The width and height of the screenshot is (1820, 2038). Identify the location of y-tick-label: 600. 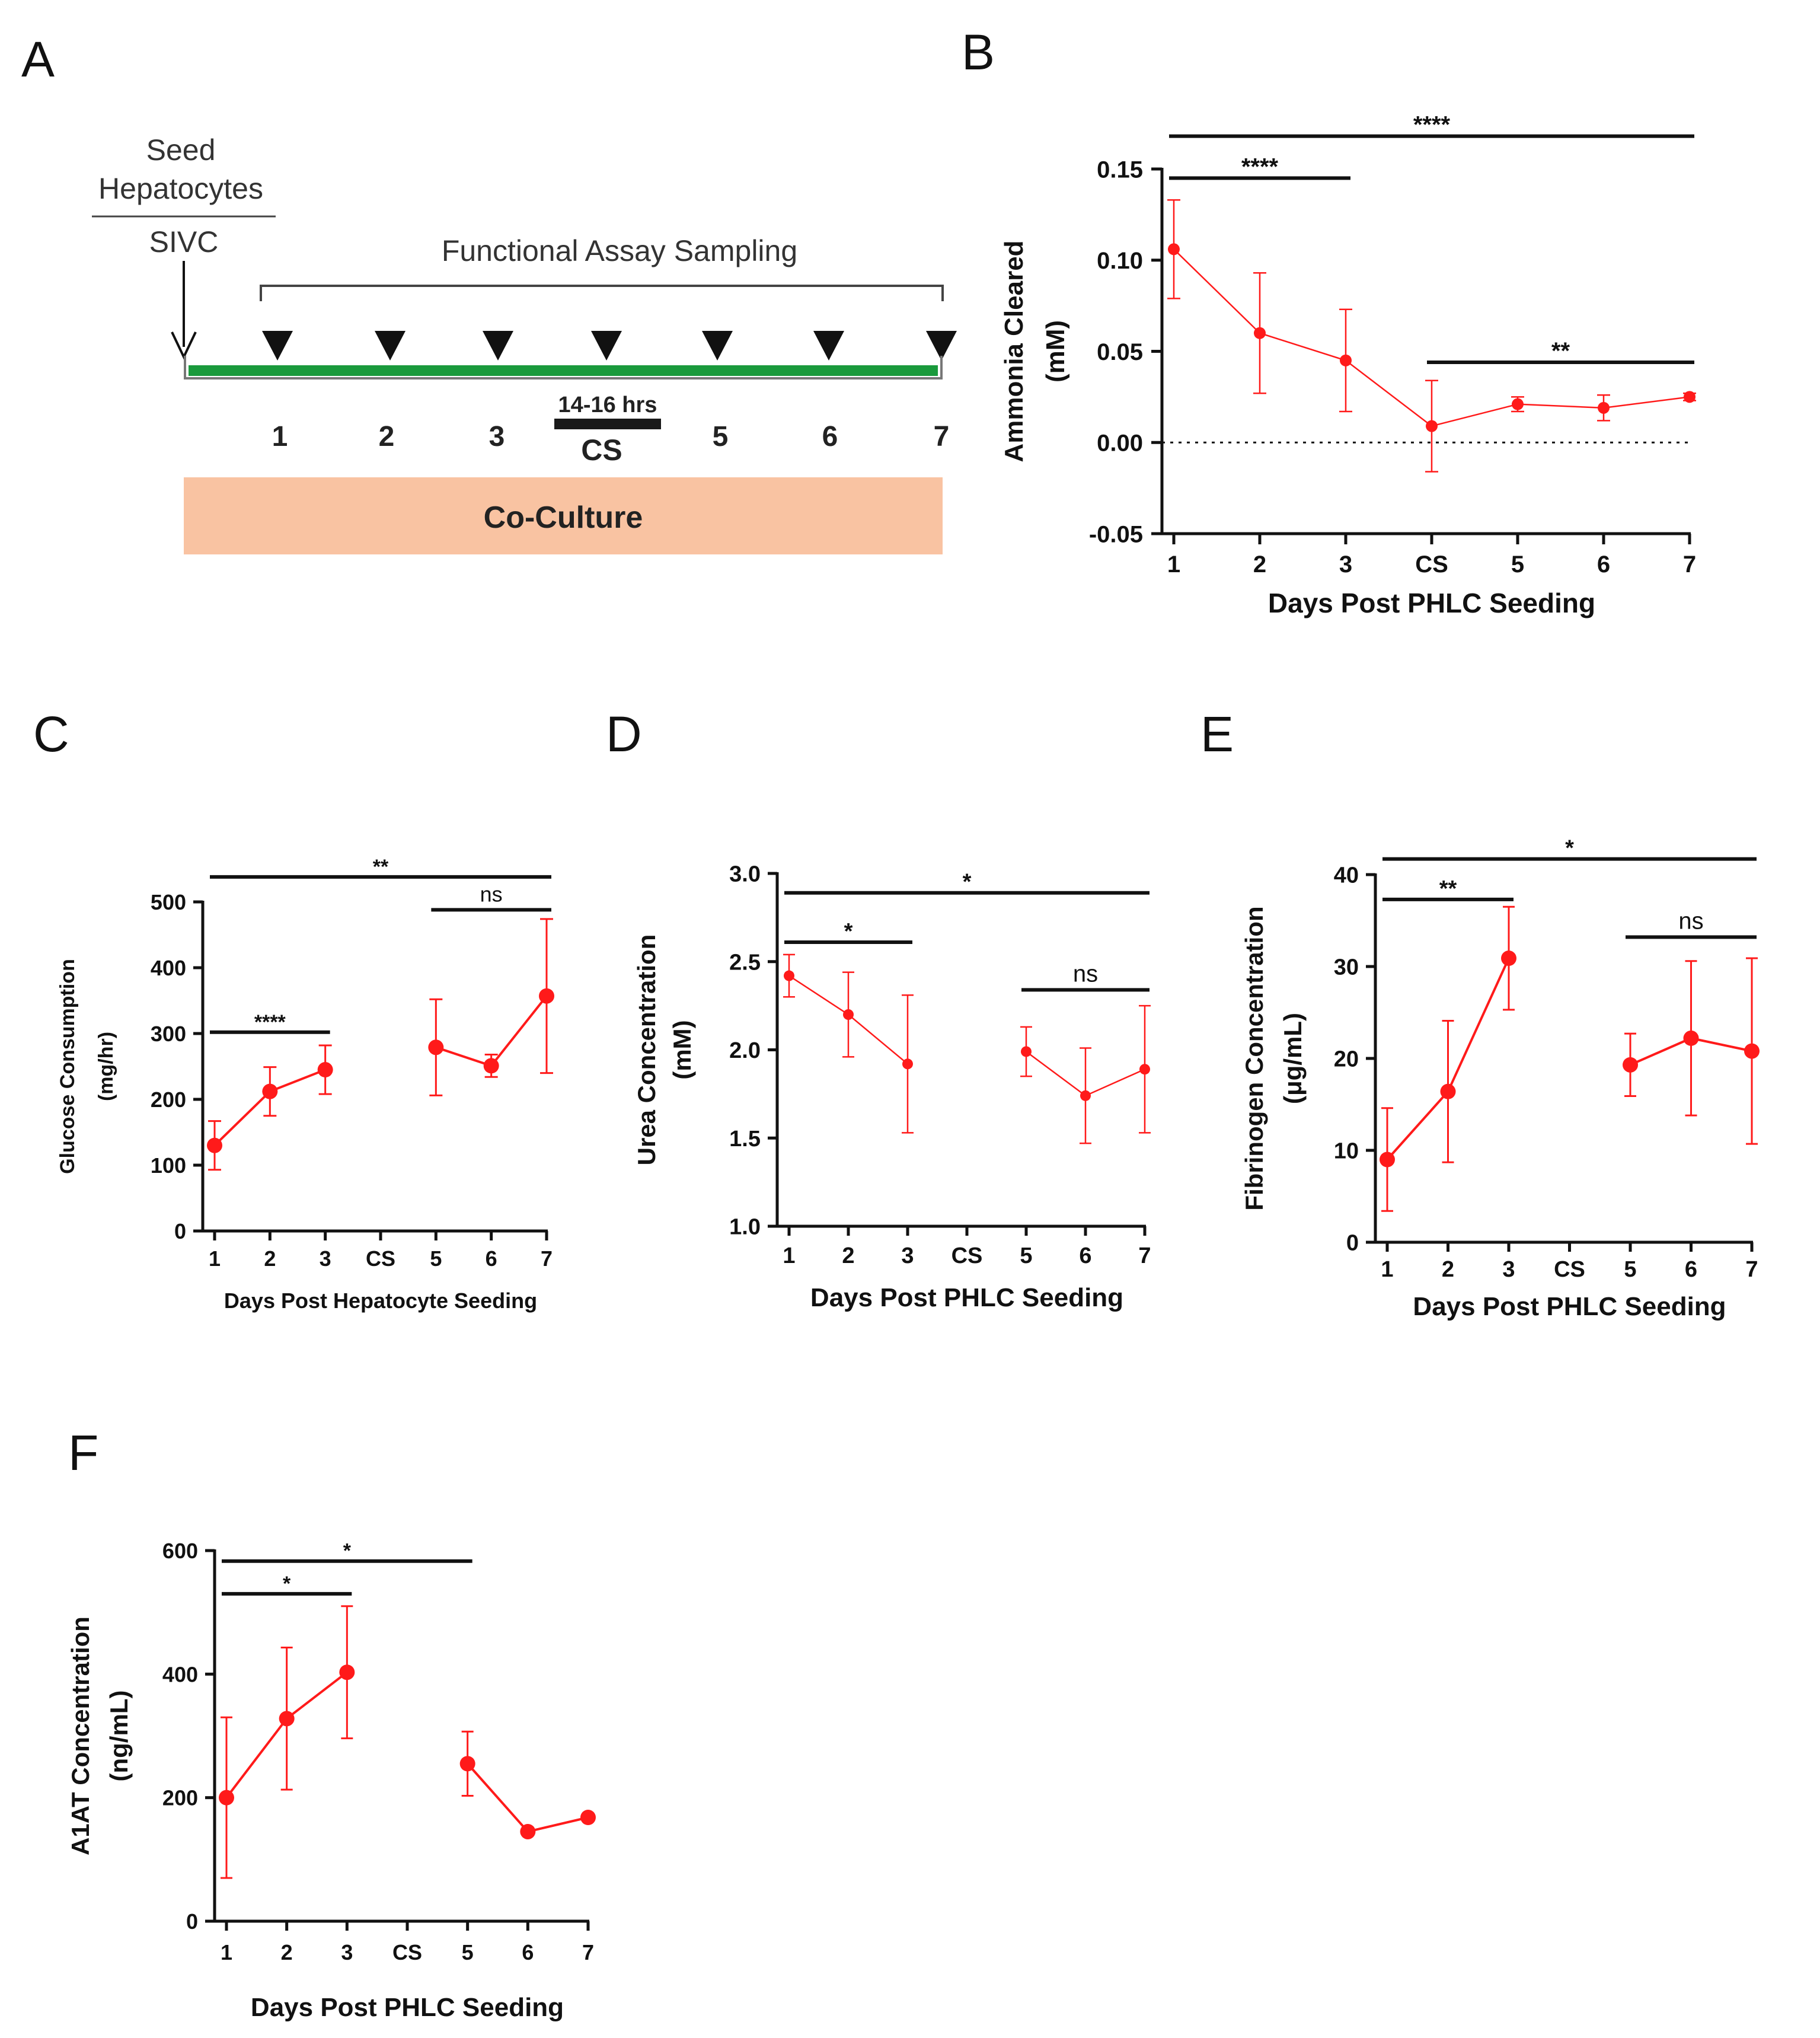
(180, 1551).